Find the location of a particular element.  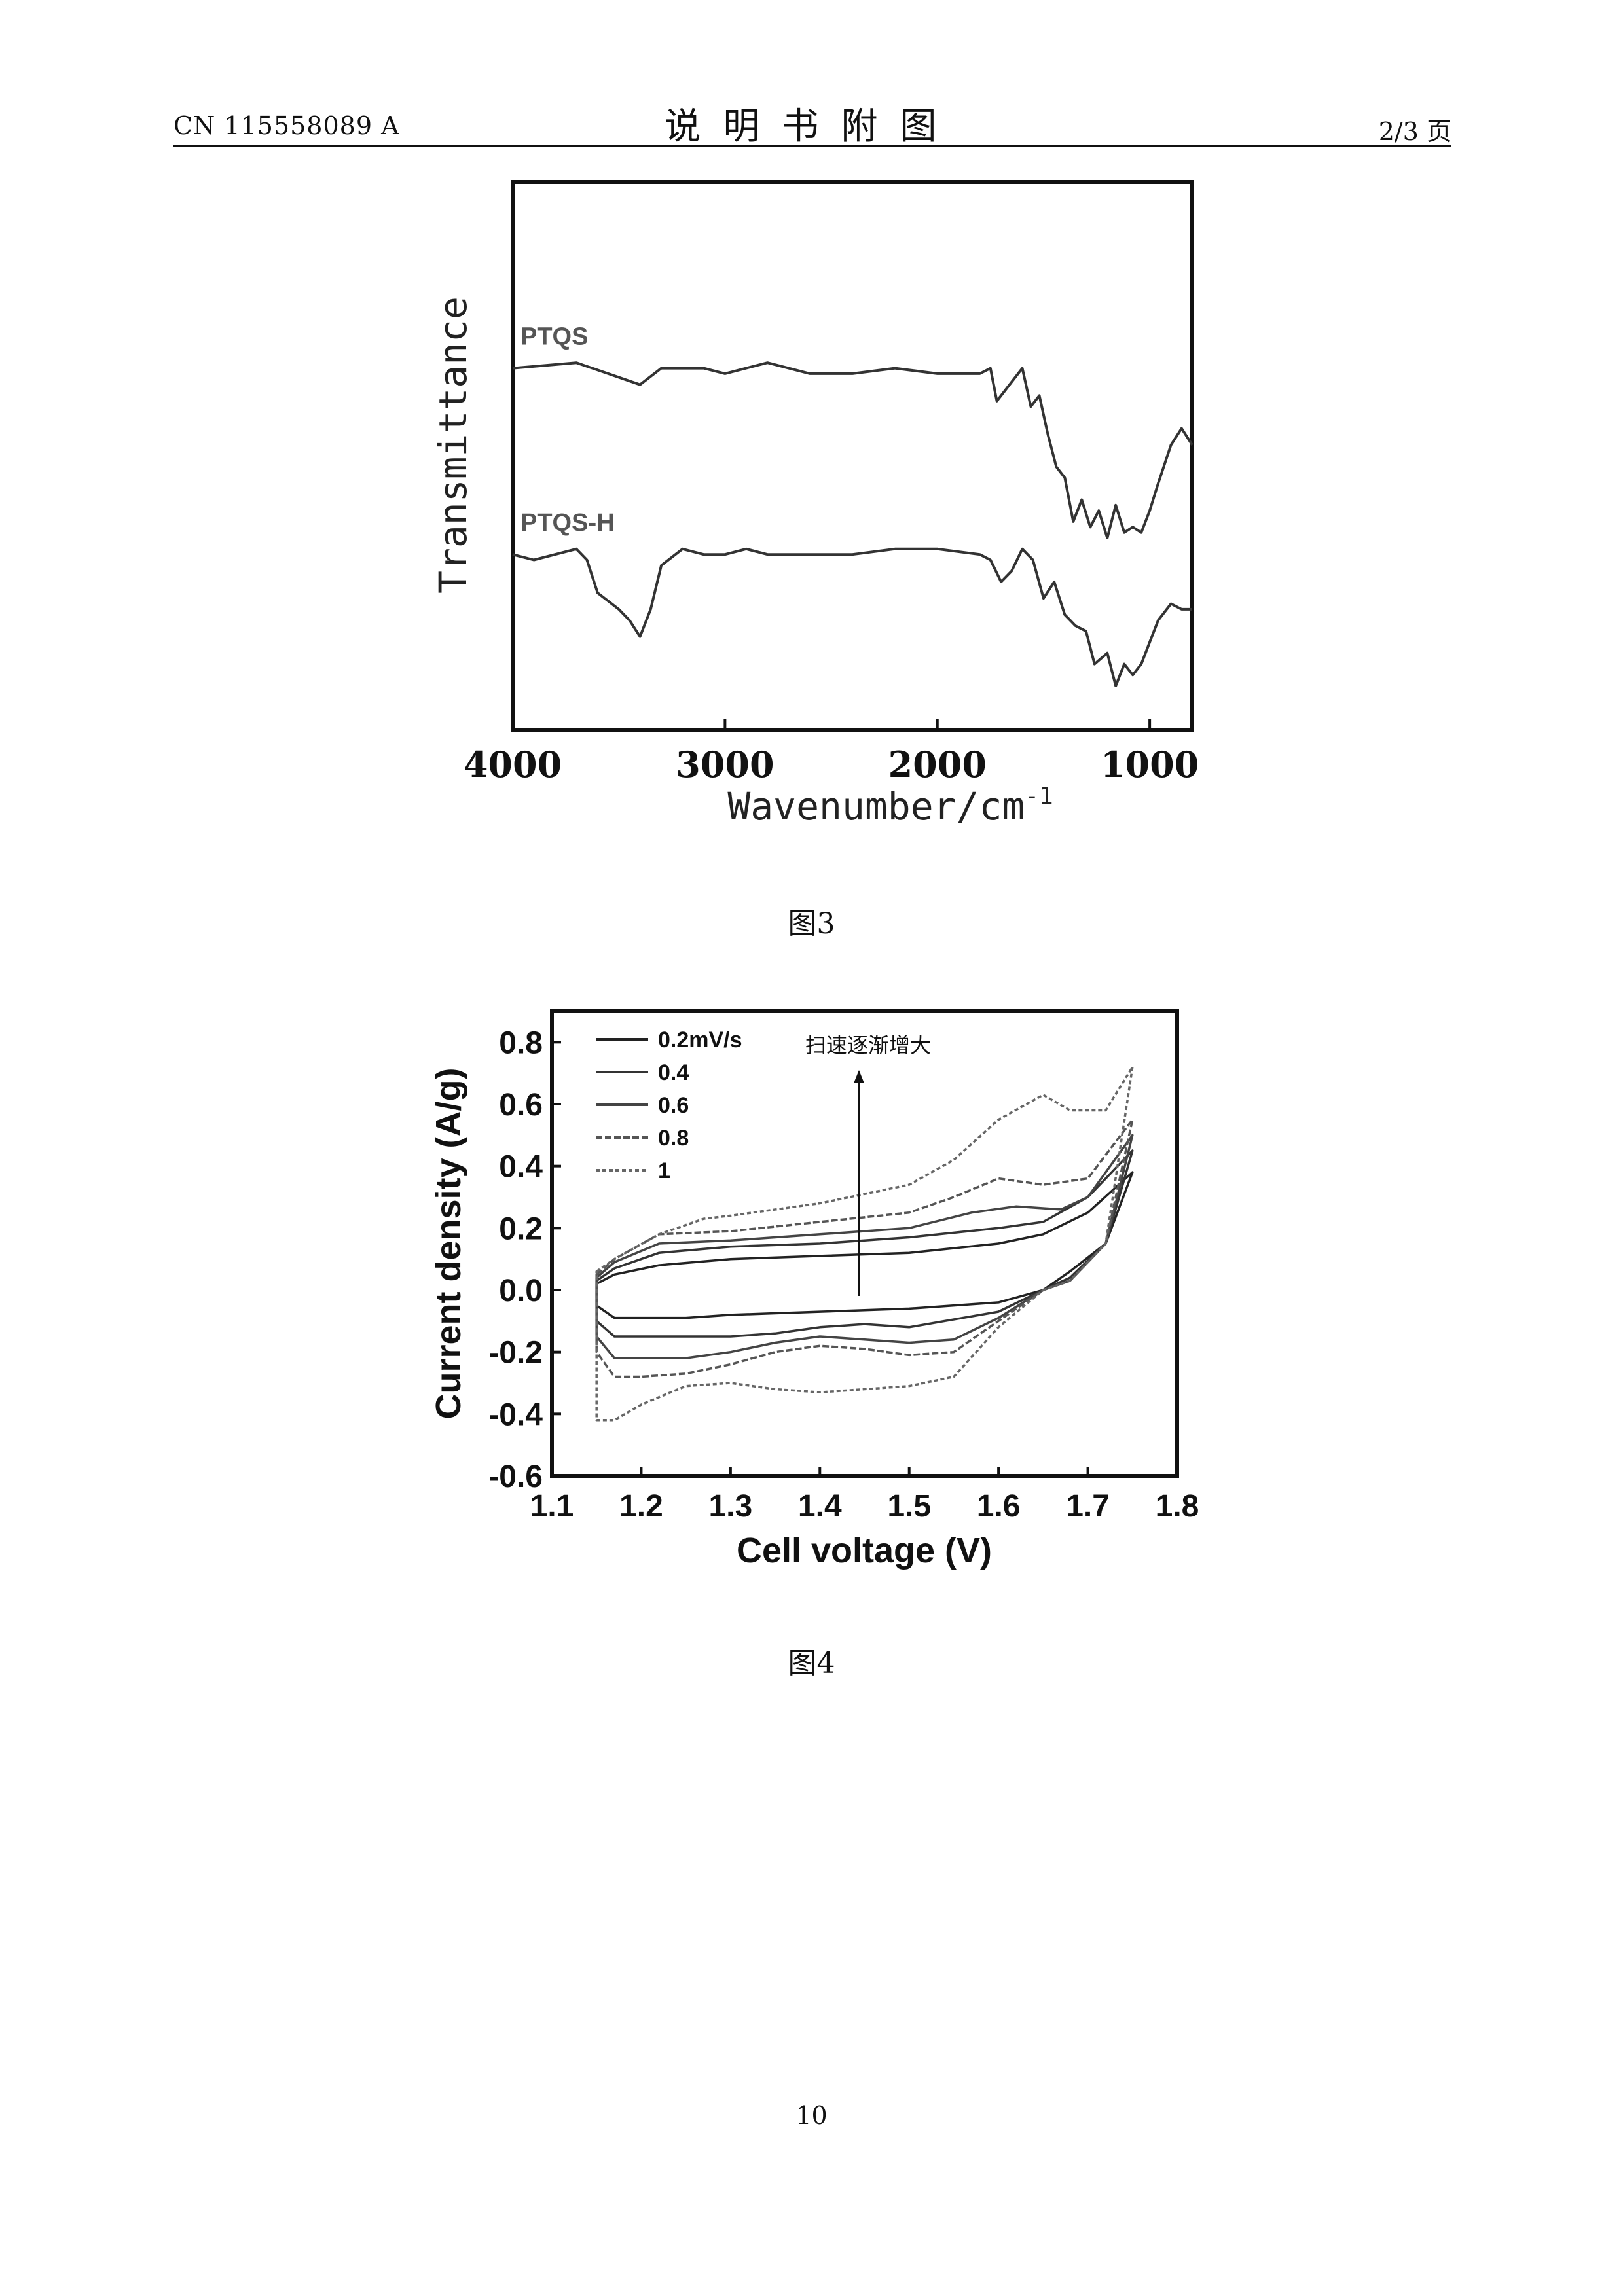

x-tick-label: 4000 is located at coordinates (513, 764).